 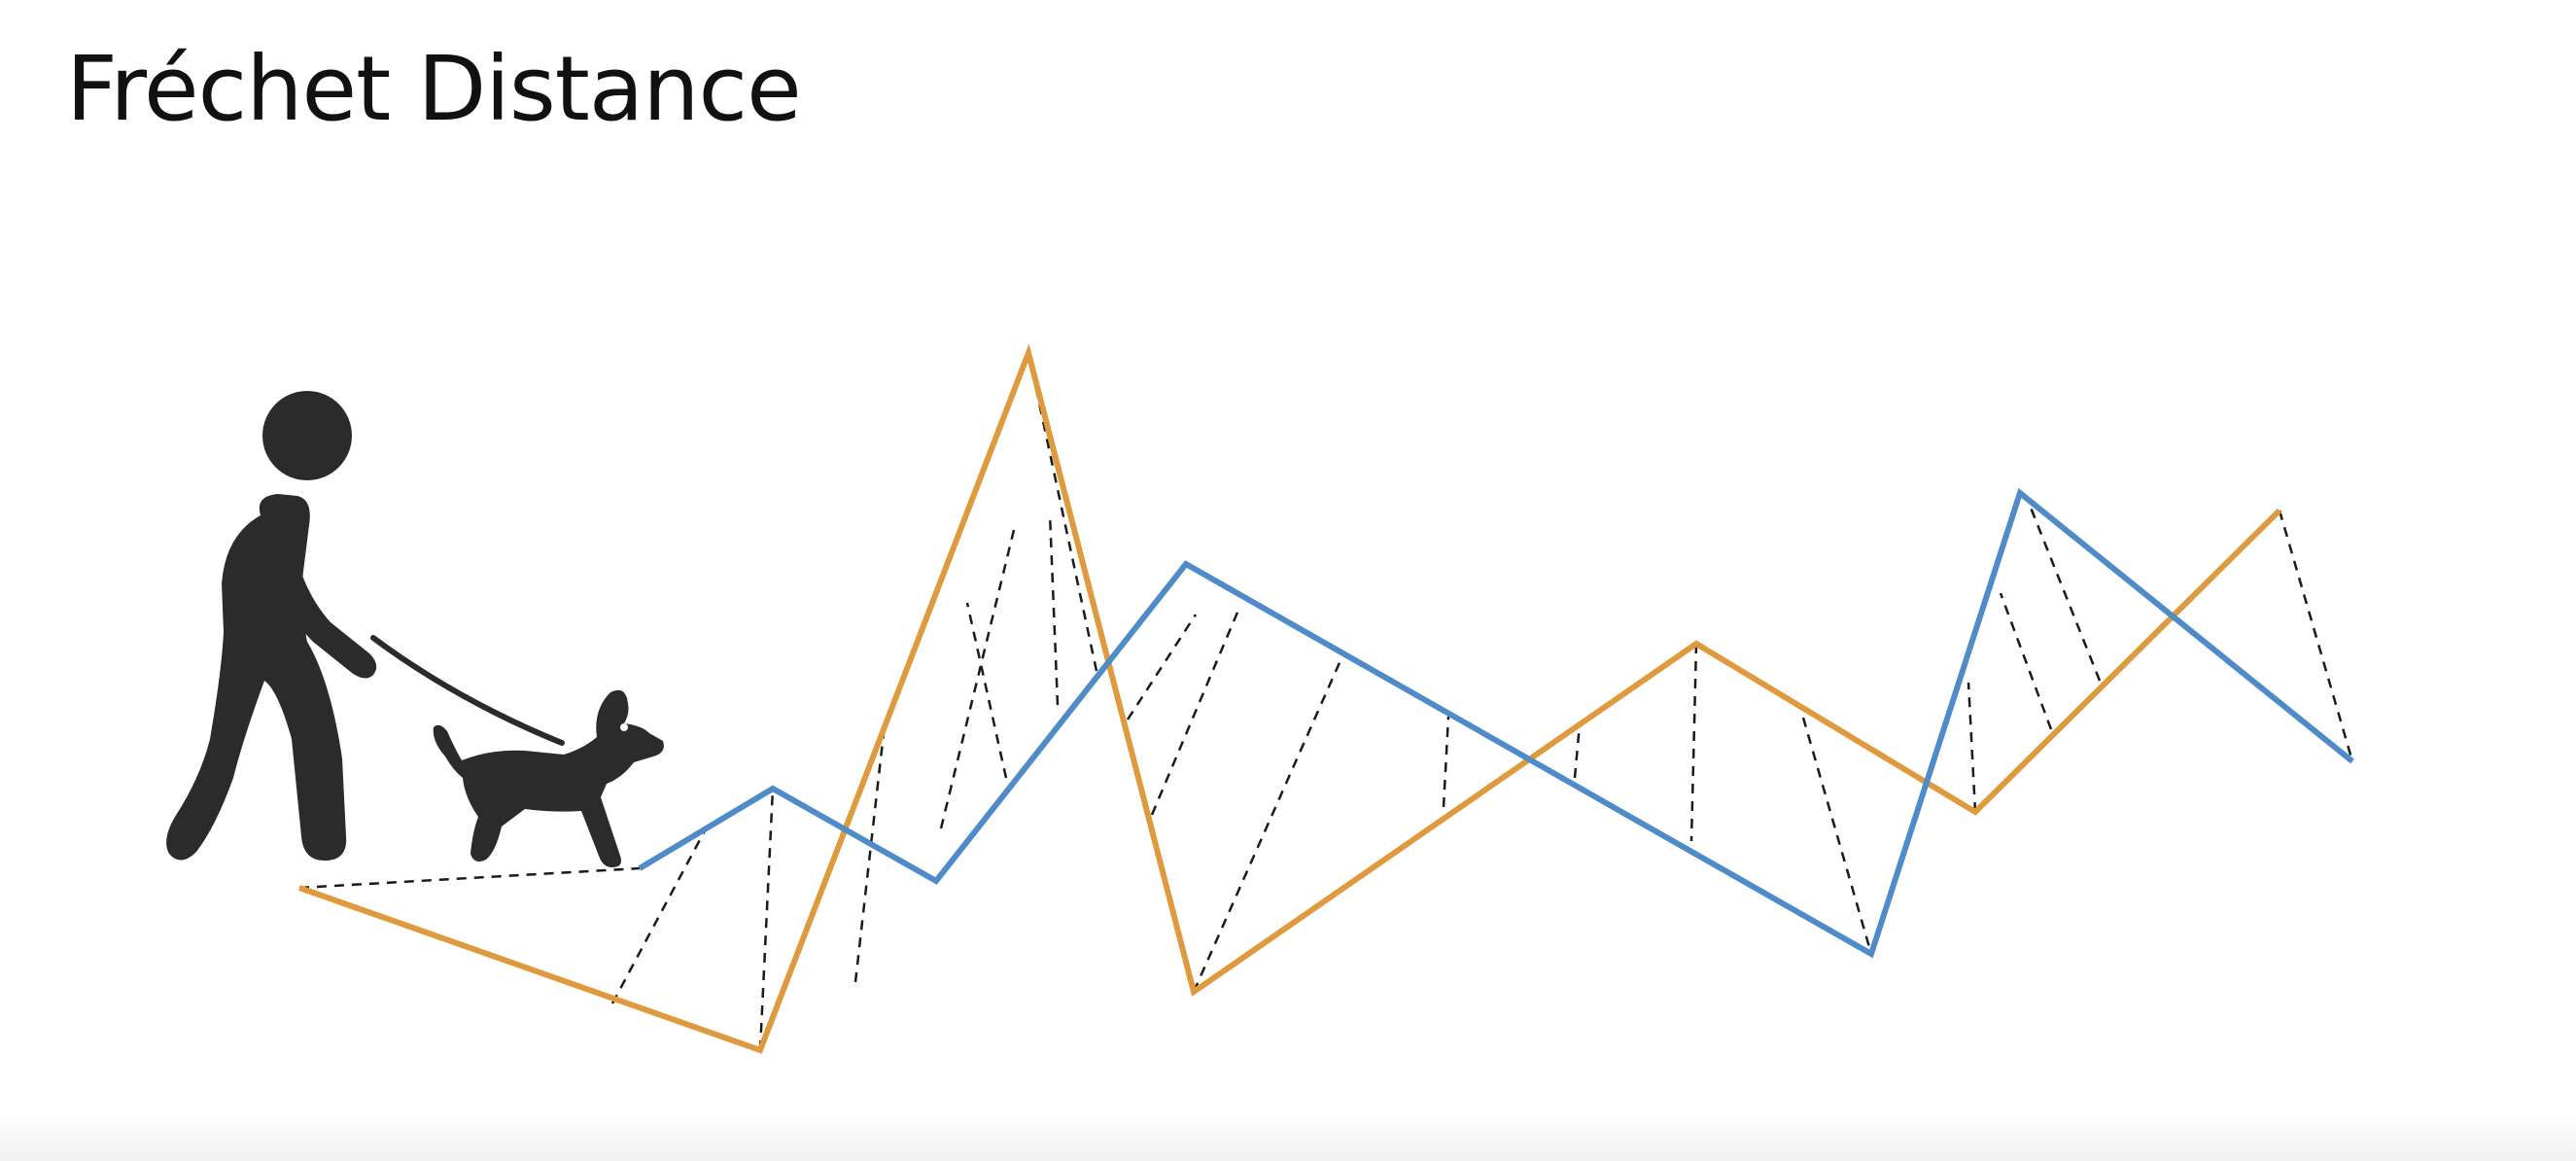 What do you see at coordinates (548, 778) in the screenshot?
I see `dog-icon` at bounding box center [548, 778].